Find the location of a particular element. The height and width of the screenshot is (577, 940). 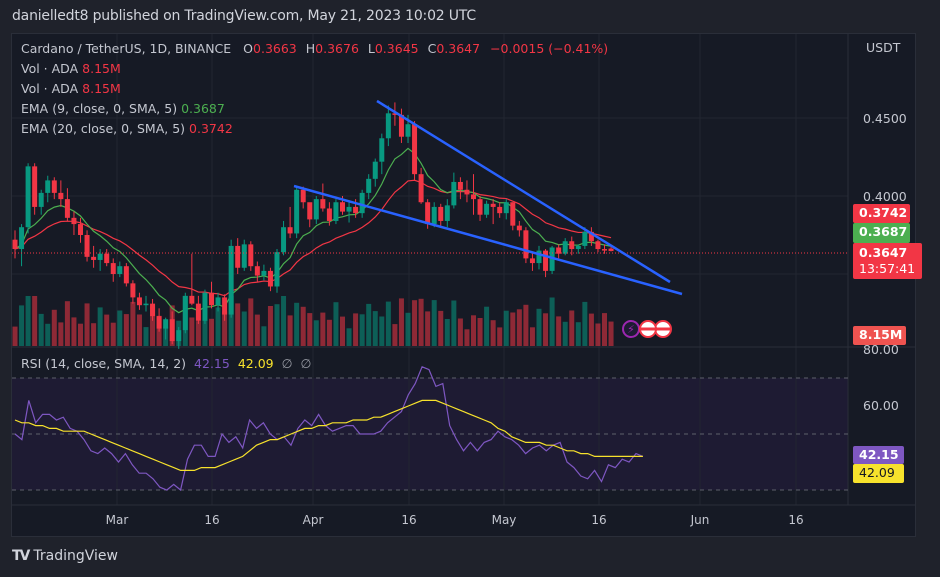

legend-volume-2: Vol · ADA 8.15M is located at coordinates (71, 88).